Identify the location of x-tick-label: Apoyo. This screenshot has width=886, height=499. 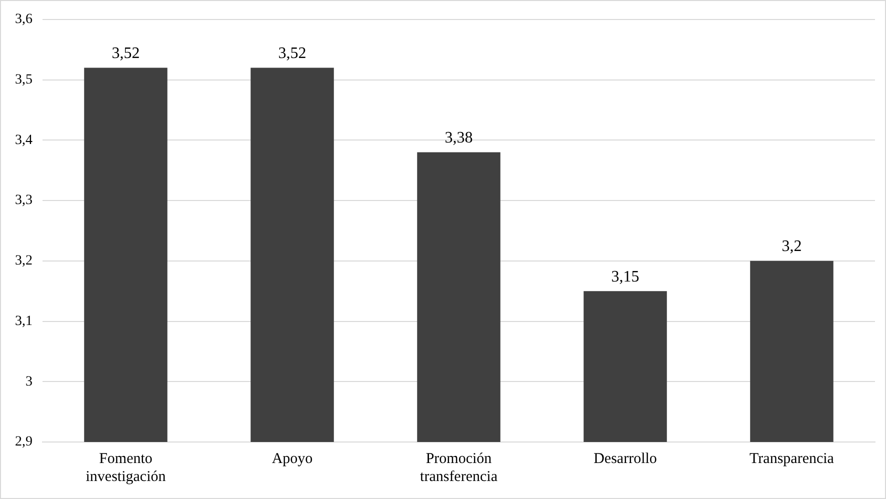
(292, 458).